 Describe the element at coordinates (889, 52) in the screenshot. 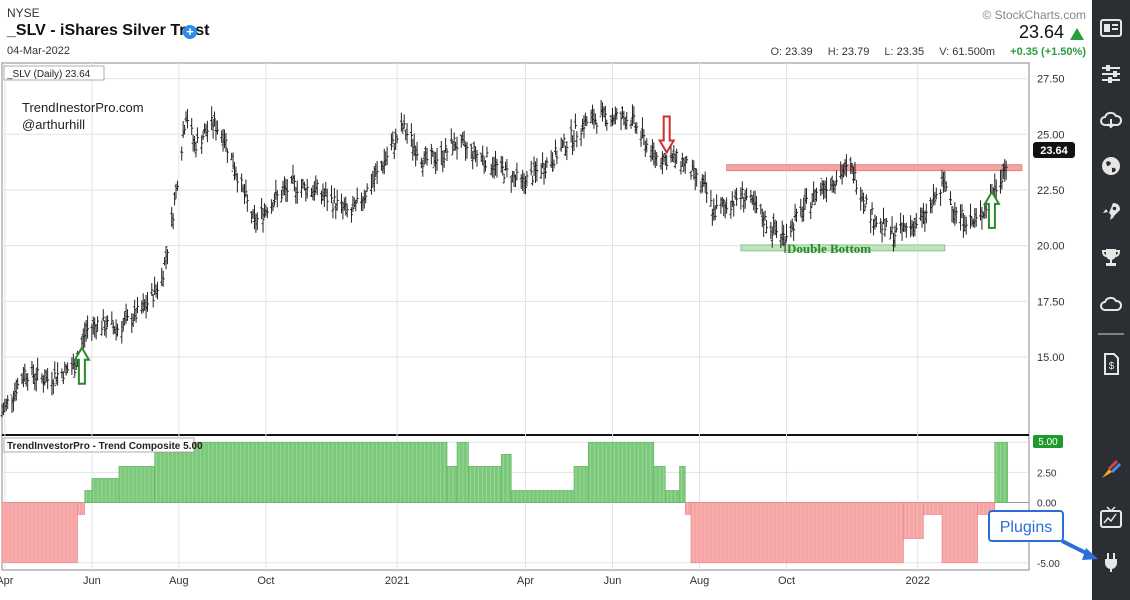

I see `low-label: L:` at that location.